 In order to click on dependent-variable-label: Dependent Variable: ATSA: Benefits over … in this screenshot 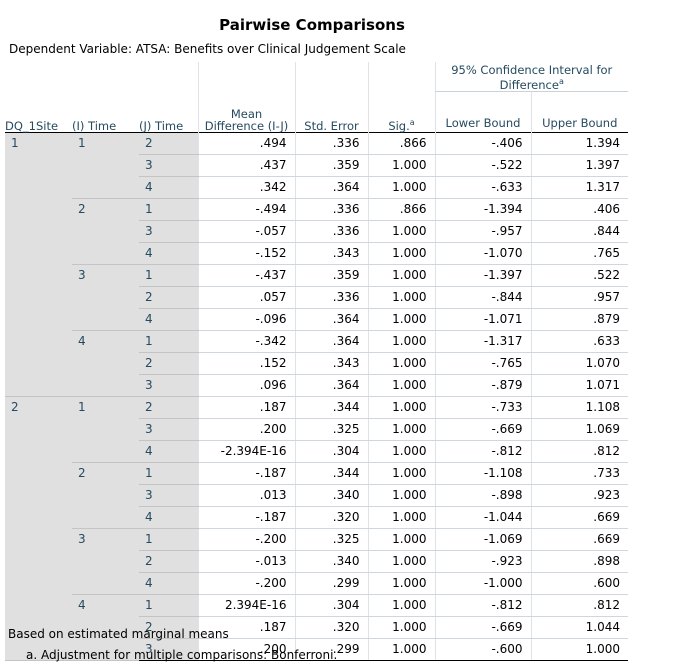, I will do `click(207, 49)`.